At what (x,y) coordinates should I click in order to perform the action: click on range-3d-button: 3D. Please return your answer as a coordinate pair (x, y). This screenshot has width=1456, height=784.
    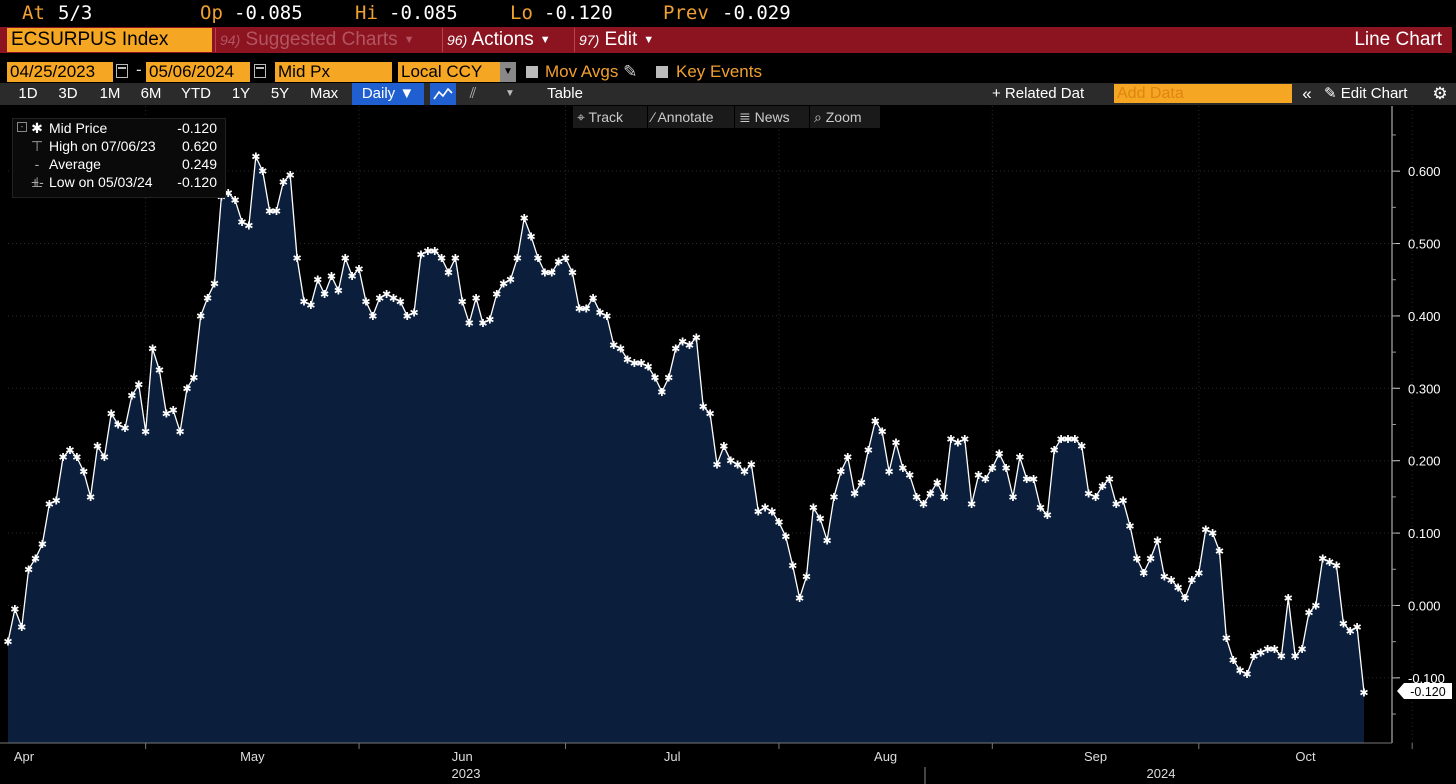
    Looking at the image, I should click on (68, 93).